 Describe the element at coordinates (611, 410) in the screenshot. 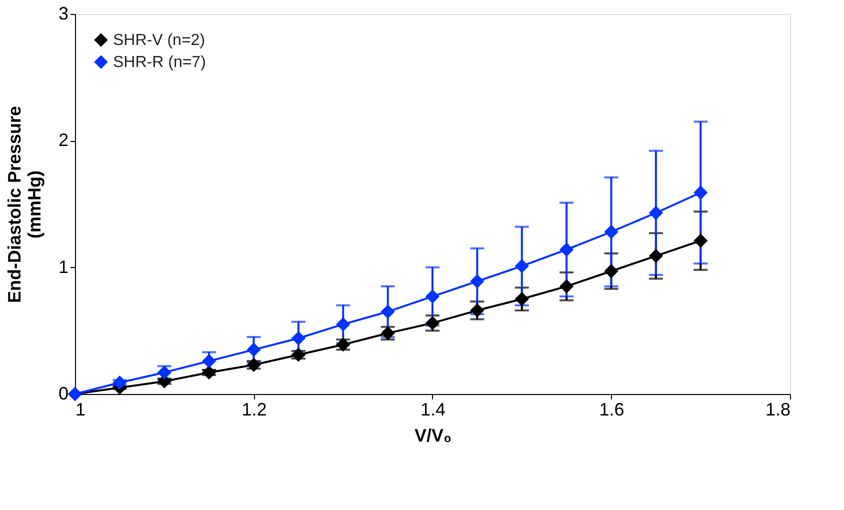

I see `x-tick-label: 1.6` at that location.